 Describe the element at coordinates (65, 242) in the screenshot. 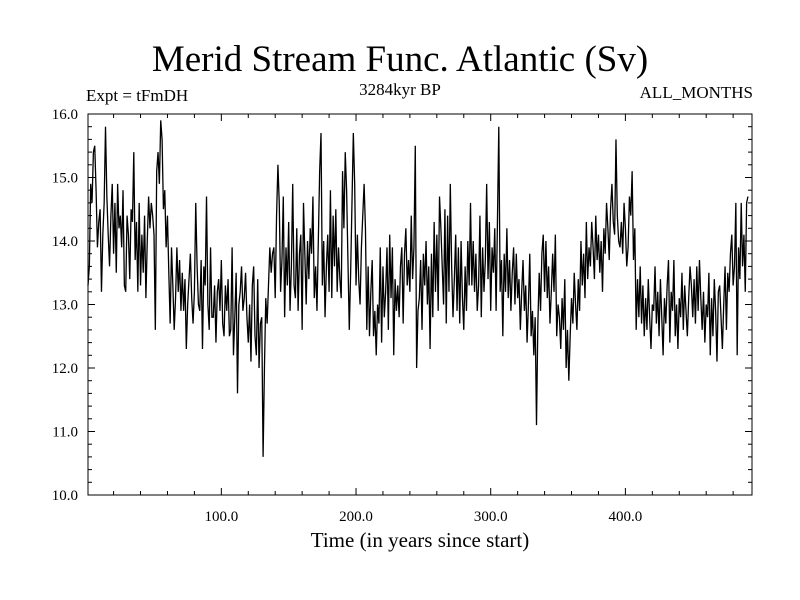

I see `y-tick-label: 14.0` at that location.